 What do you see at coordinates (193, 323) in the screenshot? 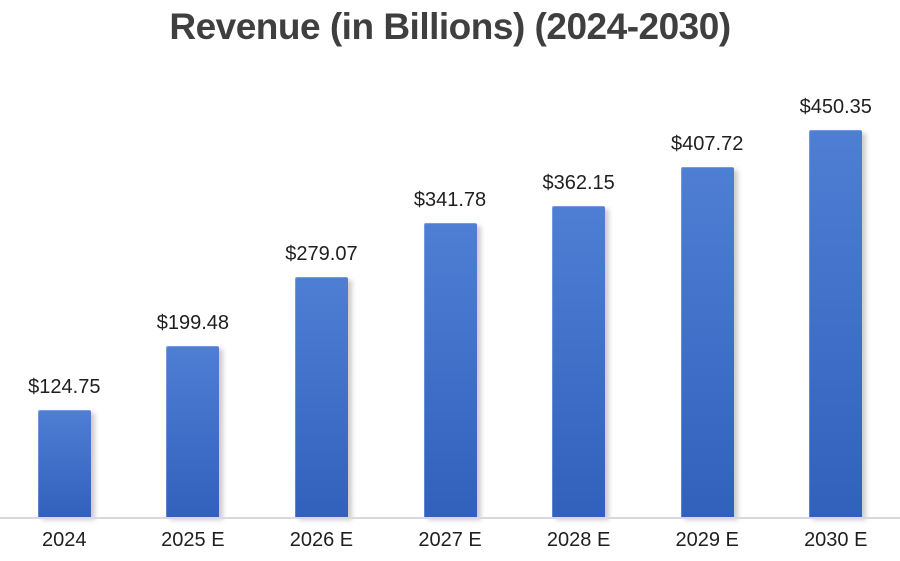
I see `bar-value-label: $199.48` at bounding box center [193, 323].